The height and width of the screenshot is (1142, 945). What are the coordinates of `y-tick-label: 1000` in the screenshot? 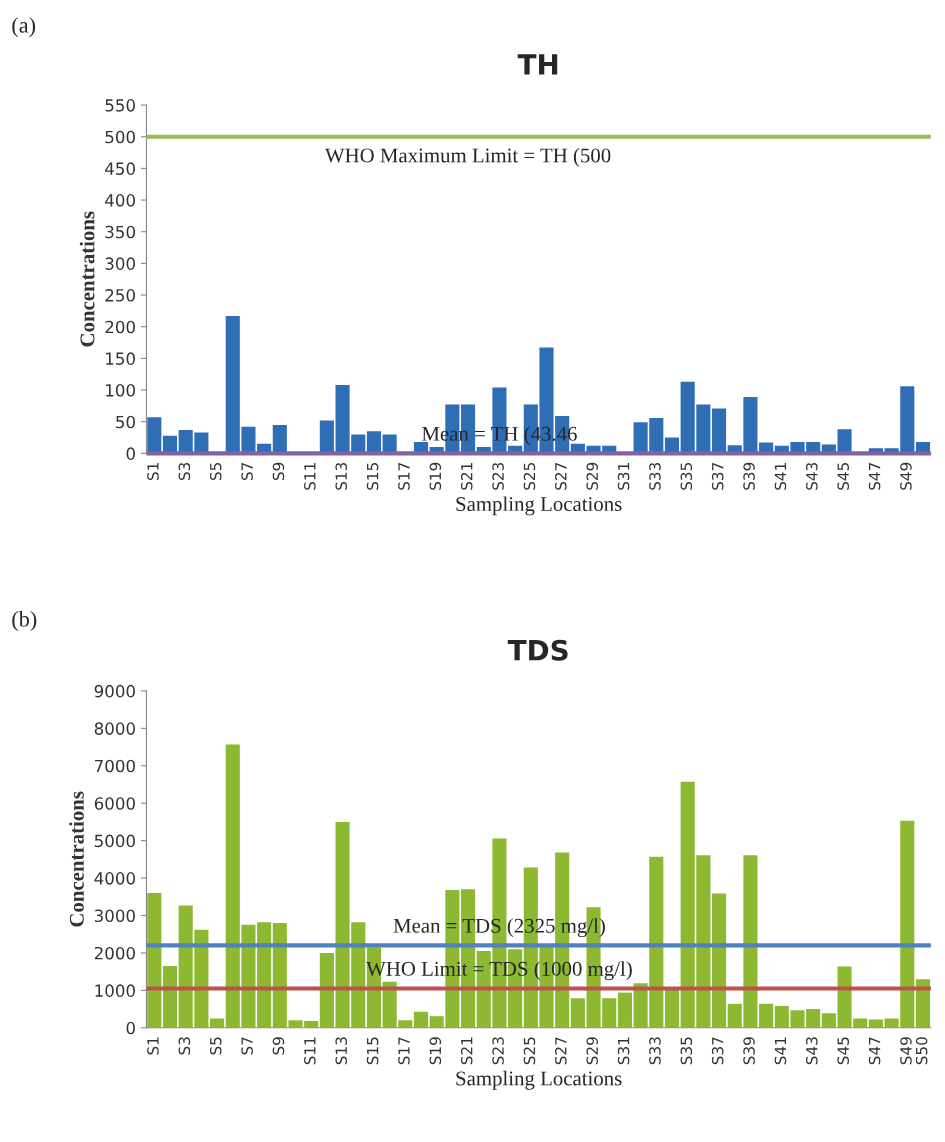 It's located at (115, 990).